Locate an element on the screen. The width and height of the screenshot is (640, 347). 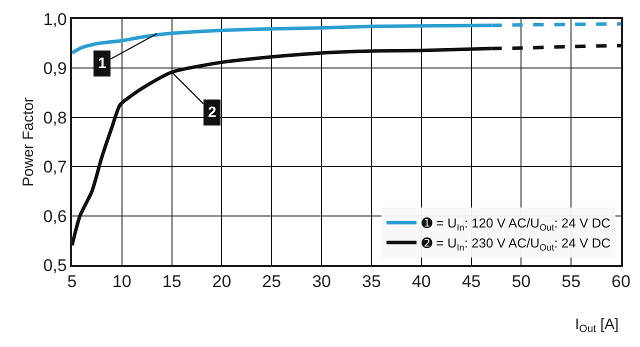
annotation: 1 is located at coordinates (102, 63).